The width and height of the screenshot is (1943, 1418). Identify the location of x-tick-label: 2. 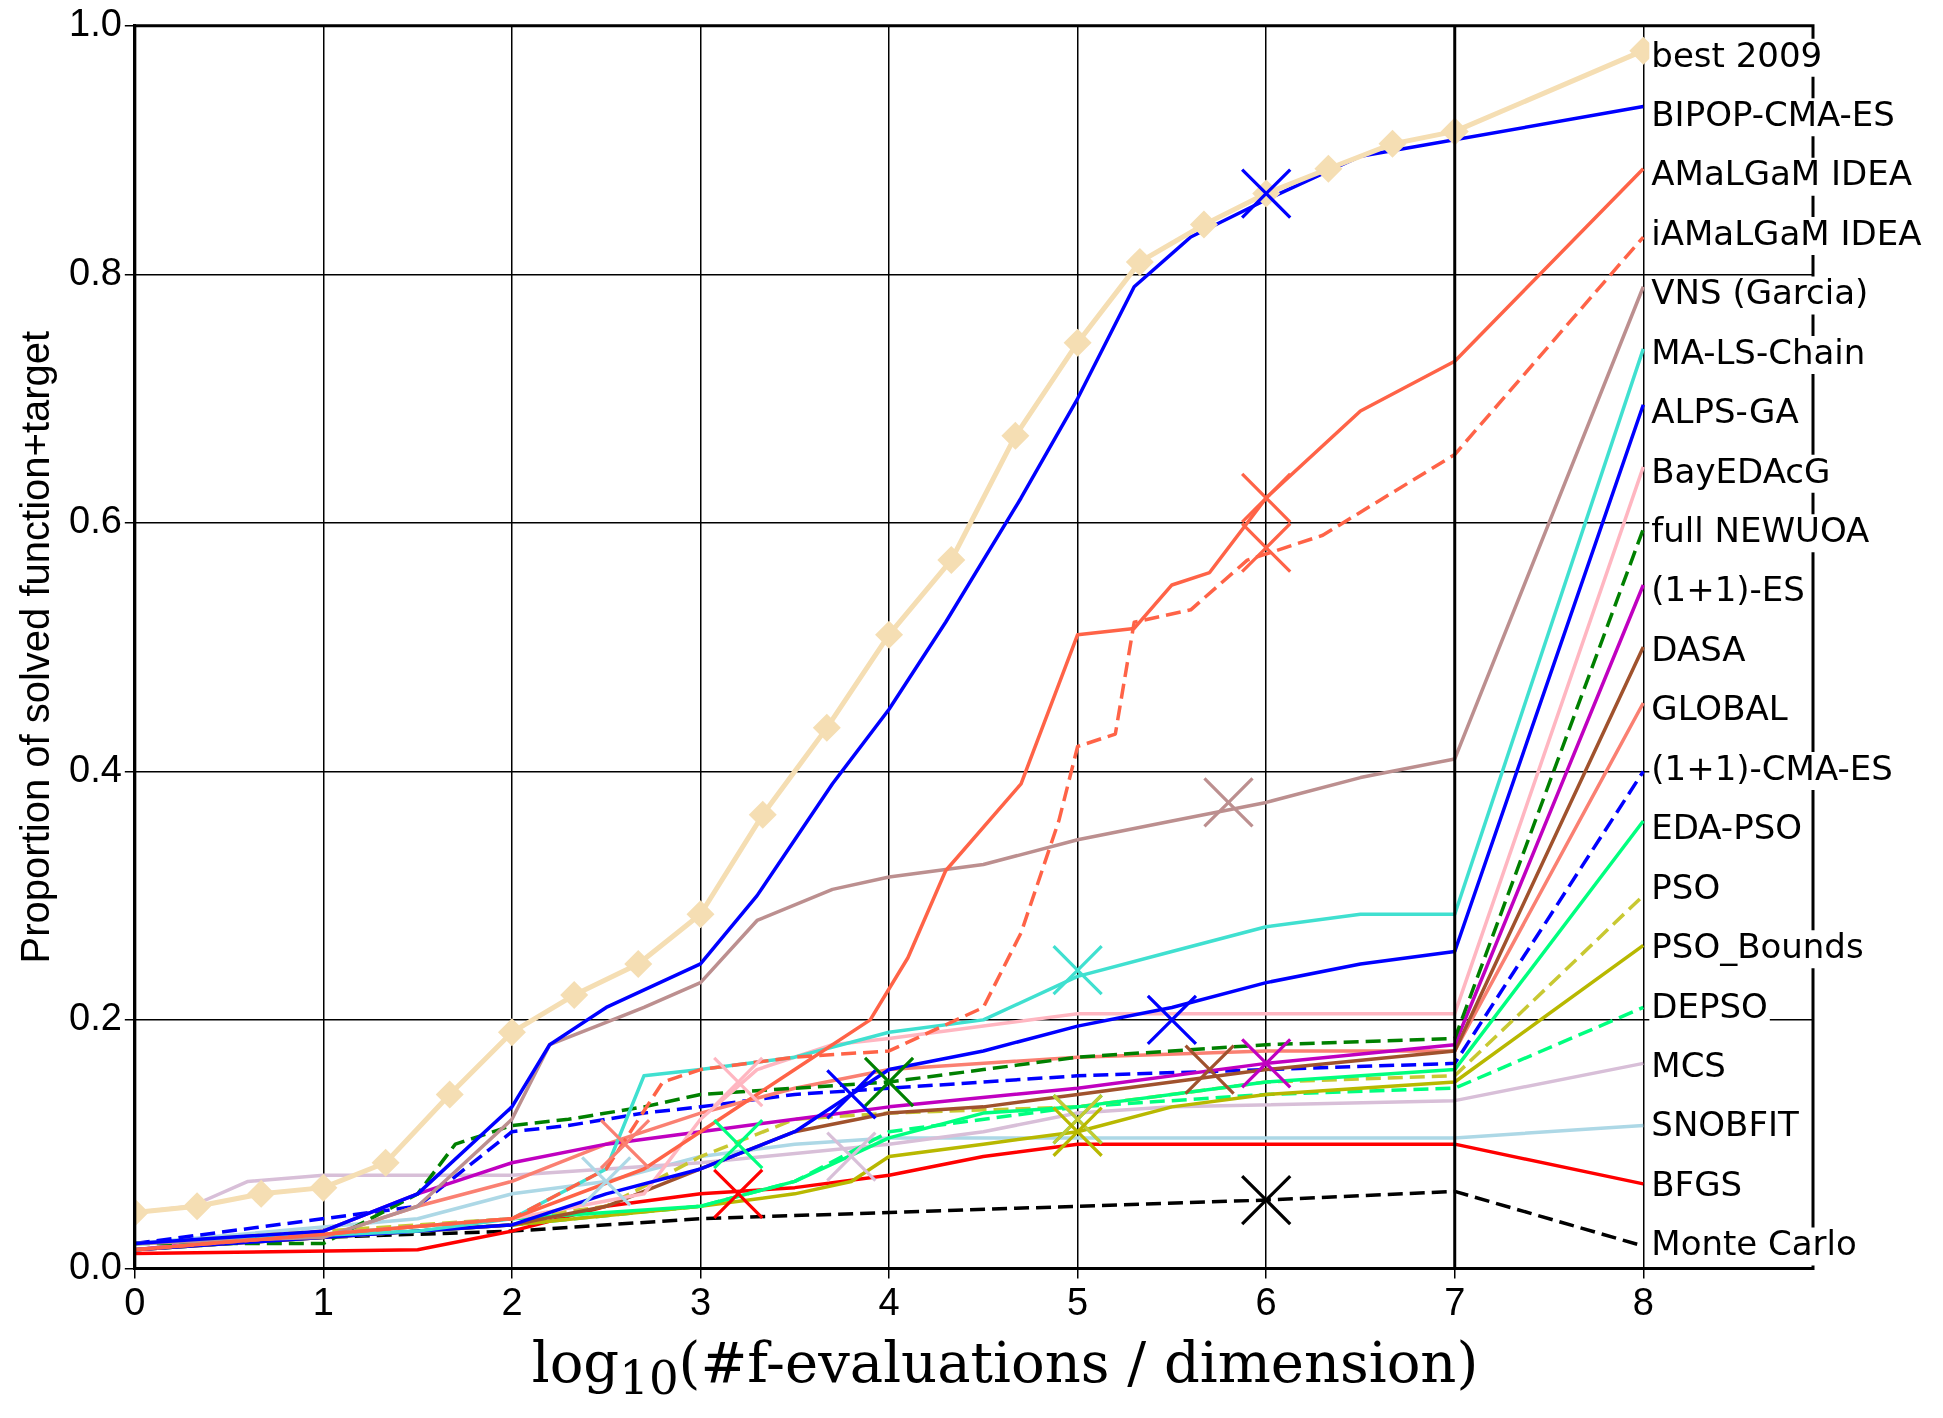
(512, 1301).